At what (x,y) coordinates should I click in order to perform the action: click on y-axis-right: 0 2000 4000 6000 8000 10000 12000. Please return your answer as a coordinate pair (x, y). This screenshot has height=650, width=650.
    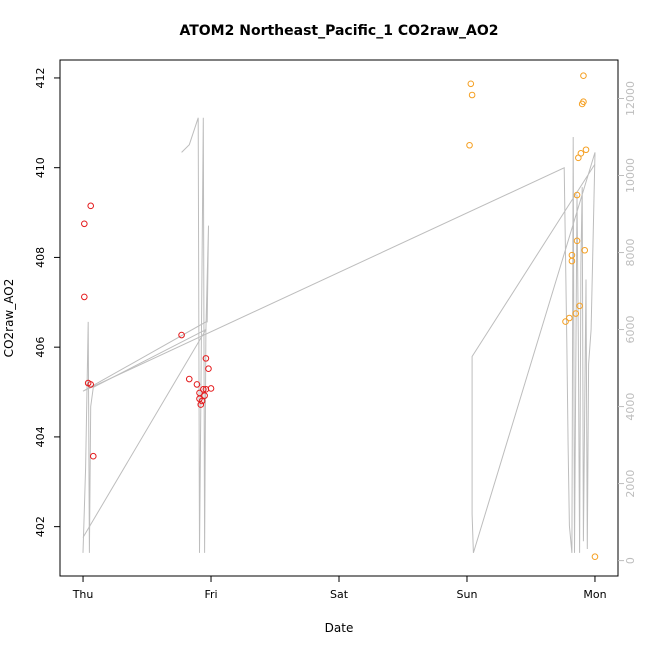
    Looking at the image, I should click on (627, 322).